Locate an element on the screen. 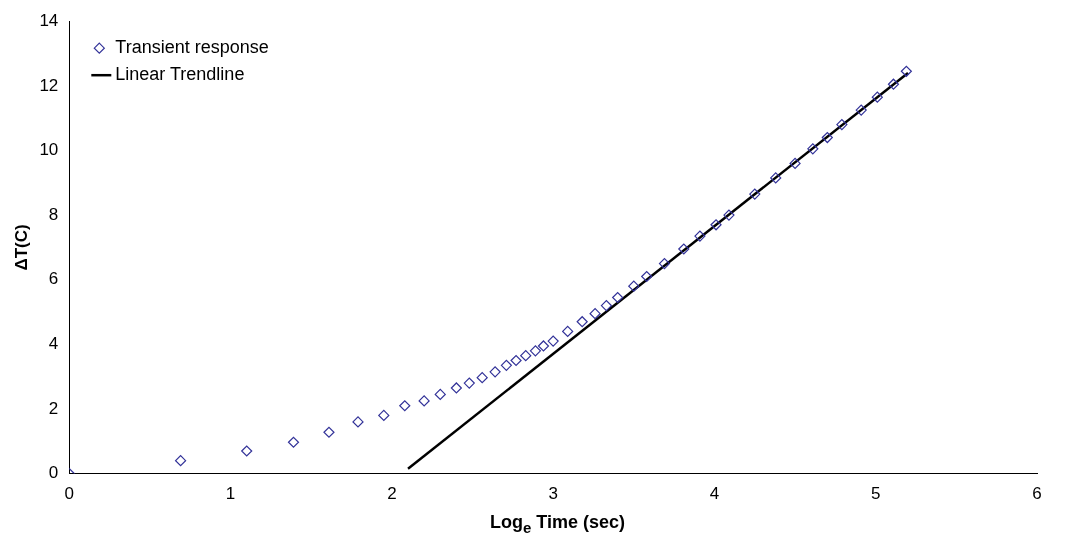 Image resolution: width=1075 pixels, height=554 pixels. x-tick-label: 1 is located at coordinates (230, 494).